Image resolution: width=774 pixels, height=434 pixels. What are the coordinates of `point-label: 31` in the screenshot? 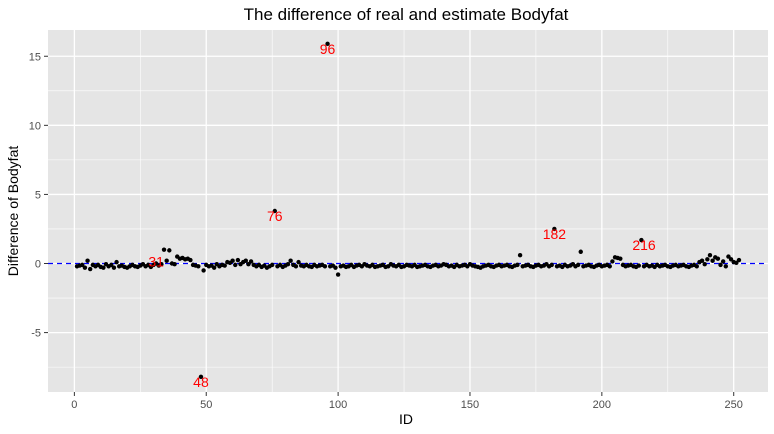 It's located at (156, 262).